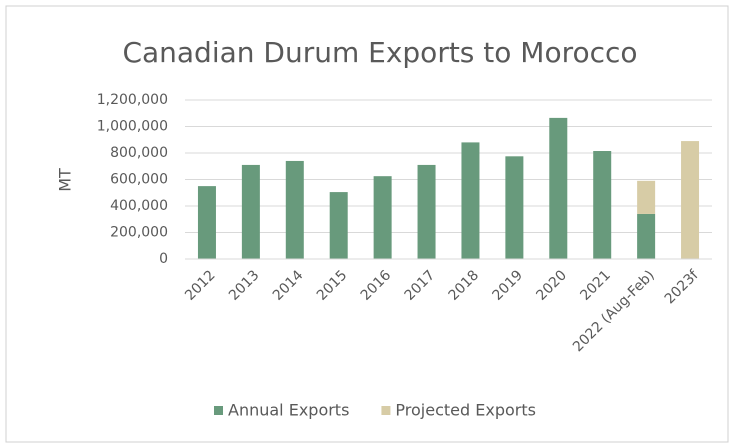 Image resolution: width=729 pixels, height=443 pixels. What do you see at coordinates (132, 127) in the screenshot?
I see `y-tick-label: 1,000,000` at bounding box center [132, 127].